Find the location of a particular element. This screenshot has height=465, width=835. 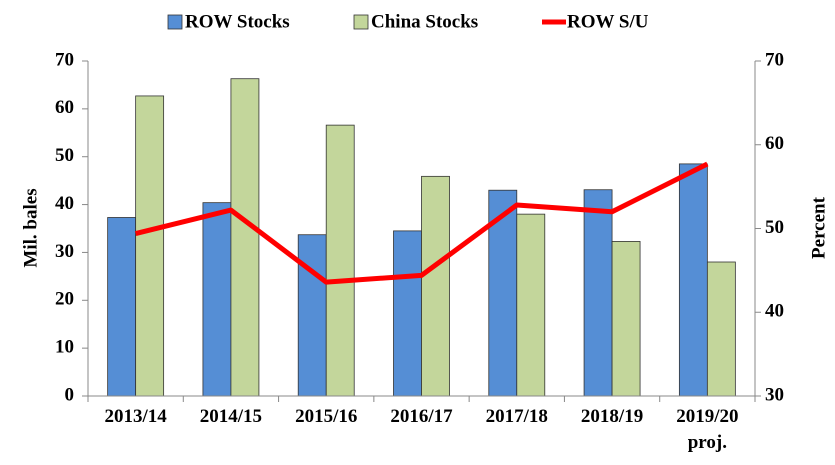

legend-label: ROW Stocks is located at coordinates (237, 21).